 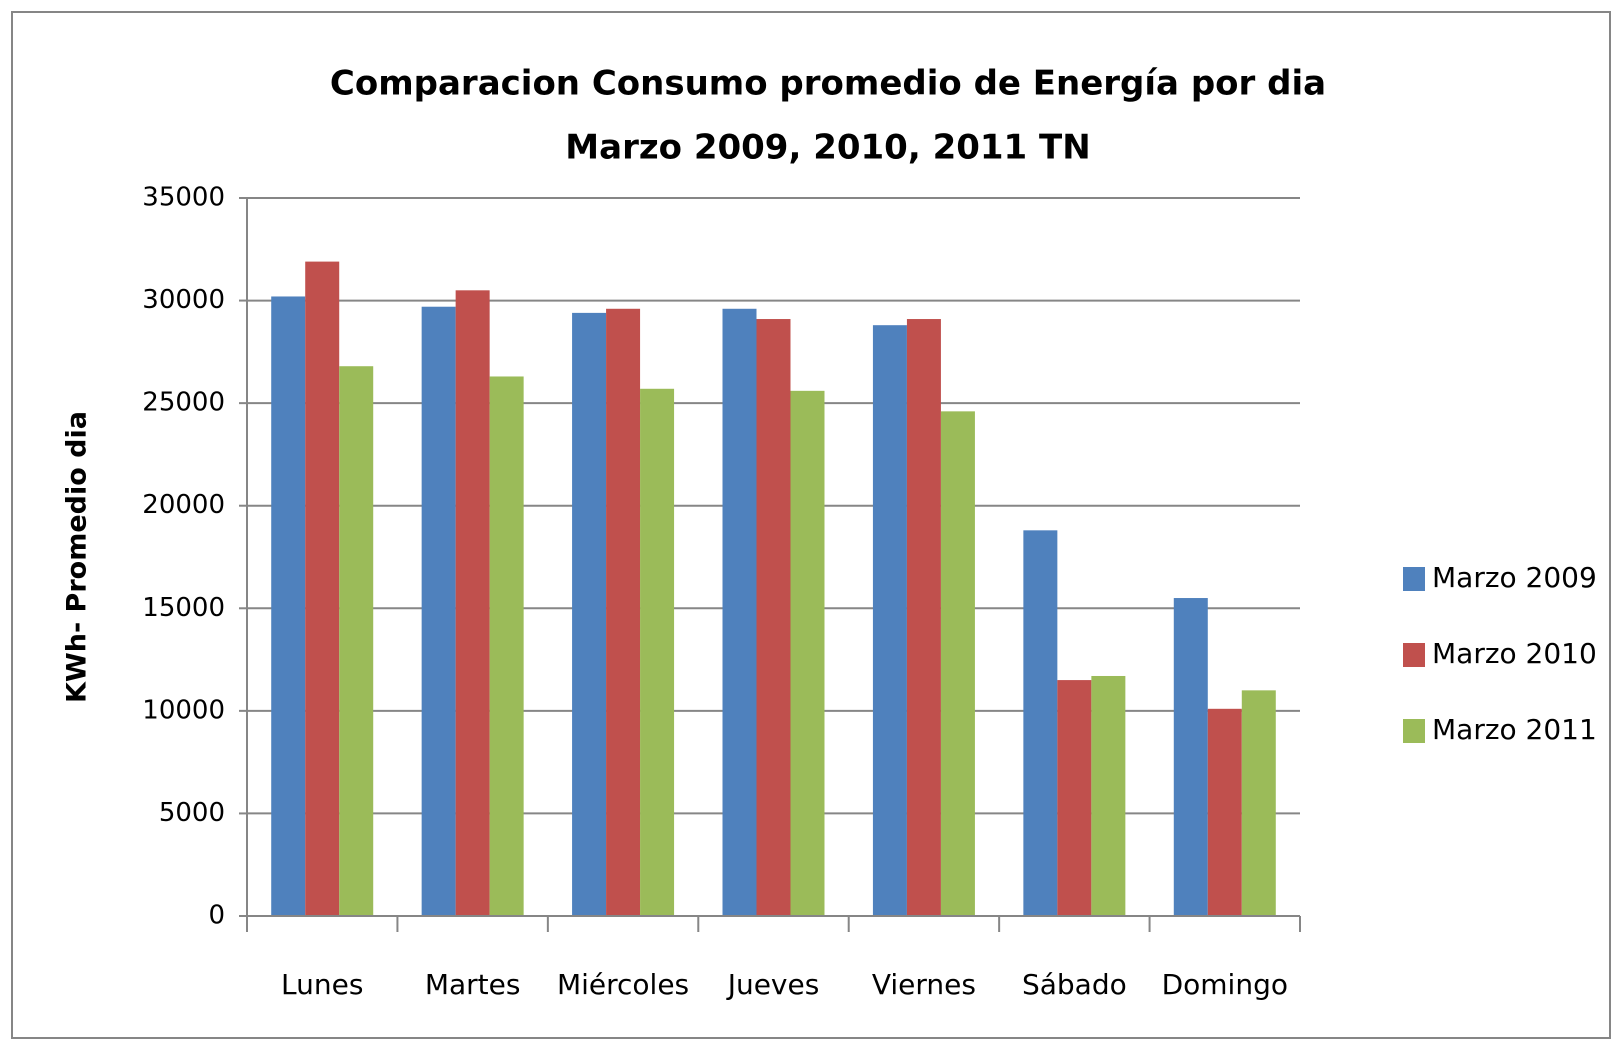 I want to click on y-tick-label: 20000, so click(x=183, y=505).